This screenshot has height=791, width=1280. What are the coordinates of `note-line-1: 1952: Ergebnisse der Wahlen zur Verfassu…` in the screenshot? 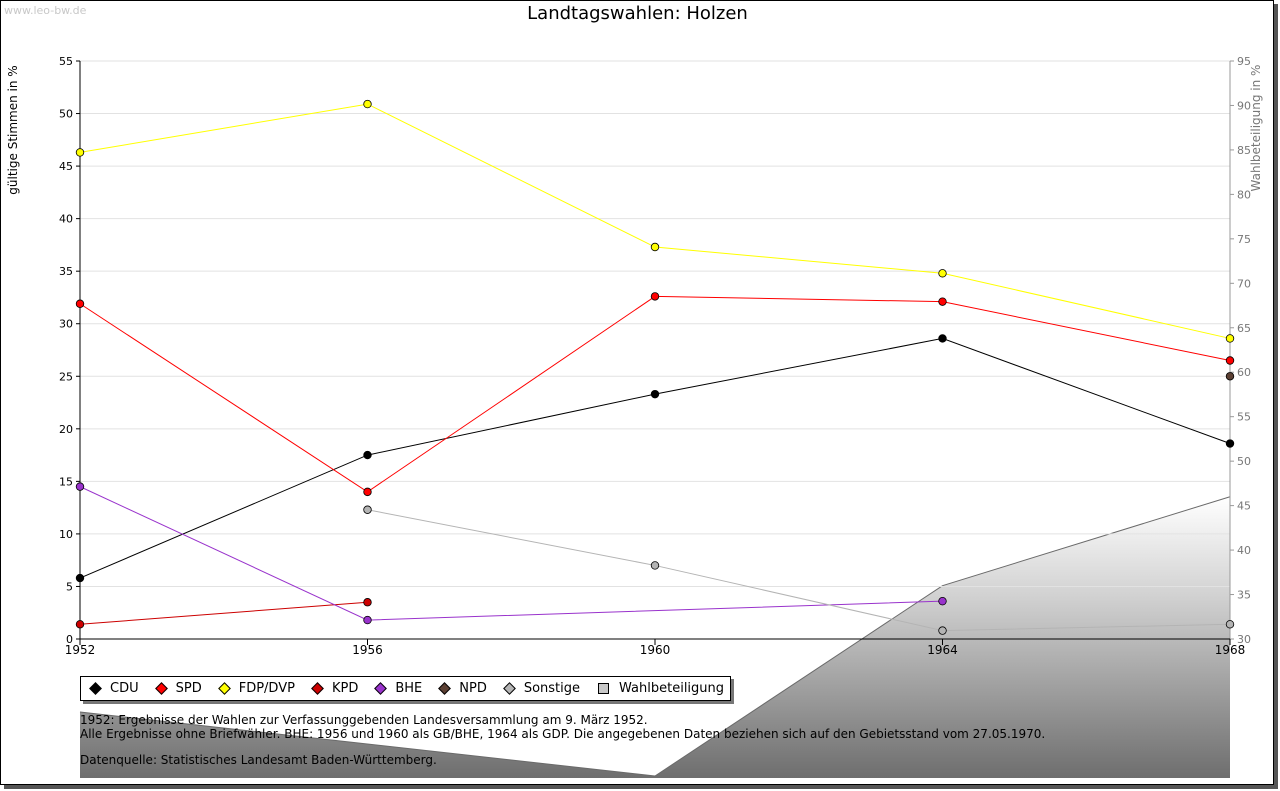 It's located at (364, 720).